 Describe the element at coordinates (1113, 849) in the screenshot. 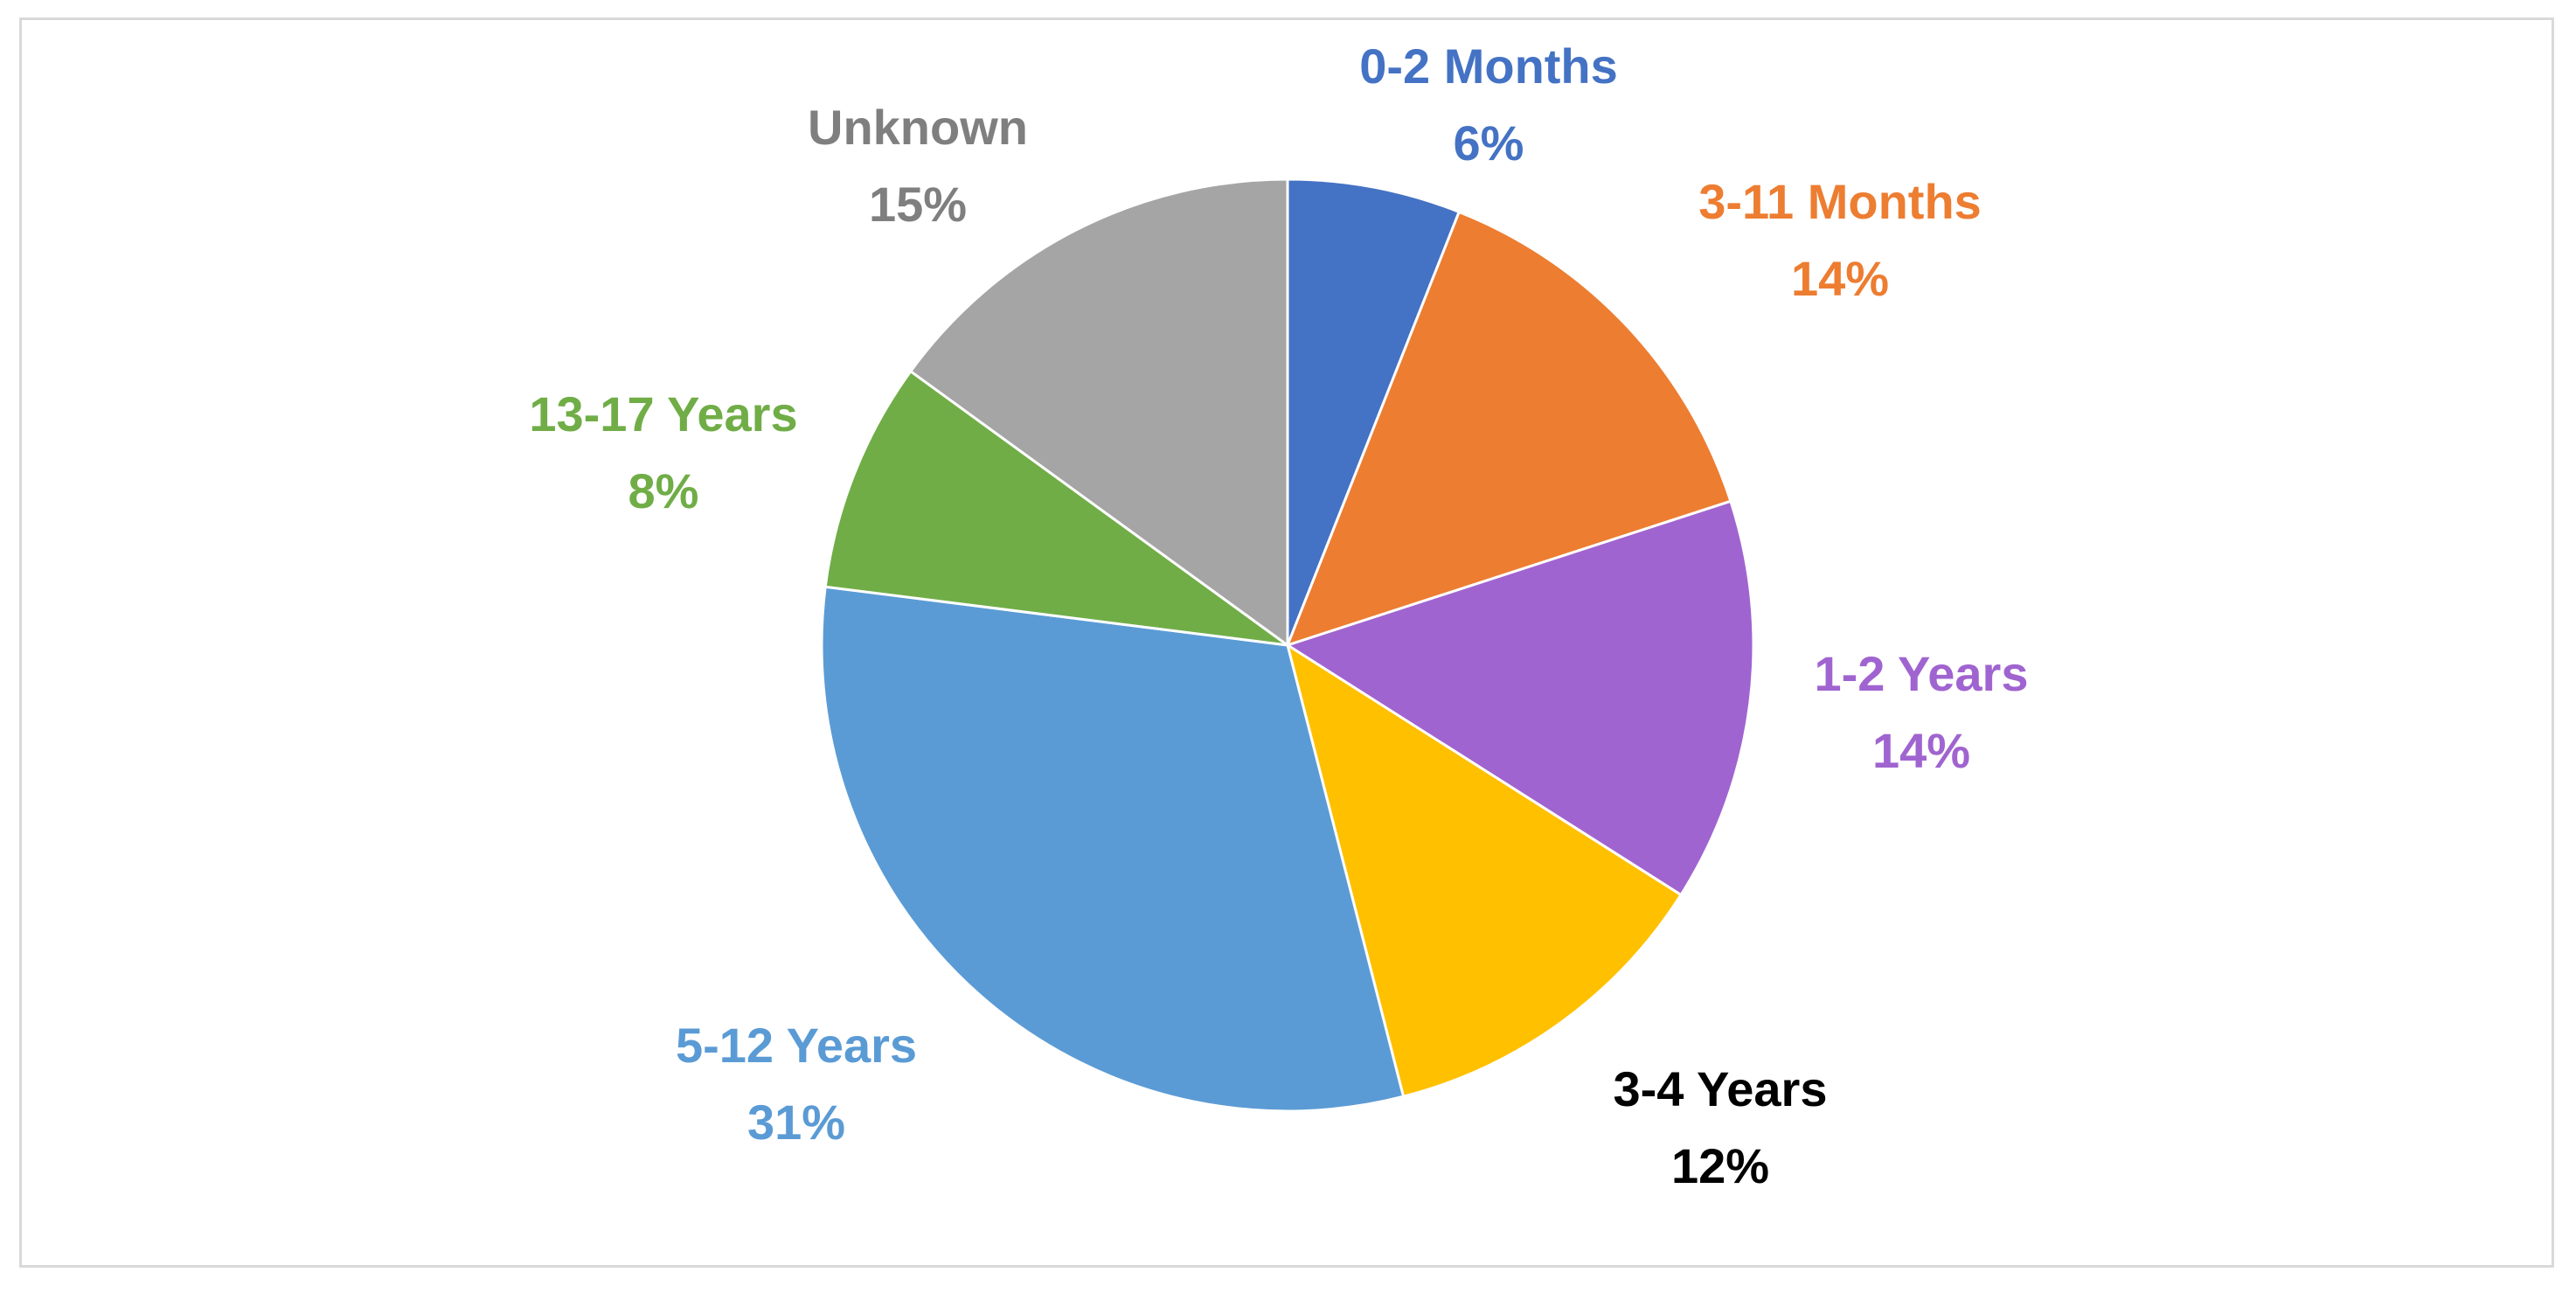

I see `pie-slice-5-12-years` at that location.